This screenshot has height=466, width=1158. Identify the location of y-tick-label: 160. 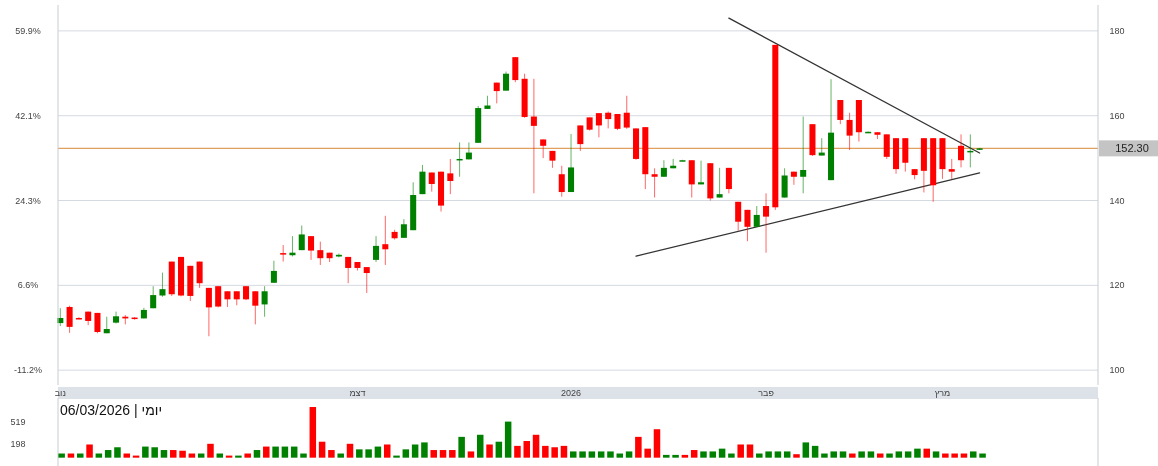
(1117, 115).